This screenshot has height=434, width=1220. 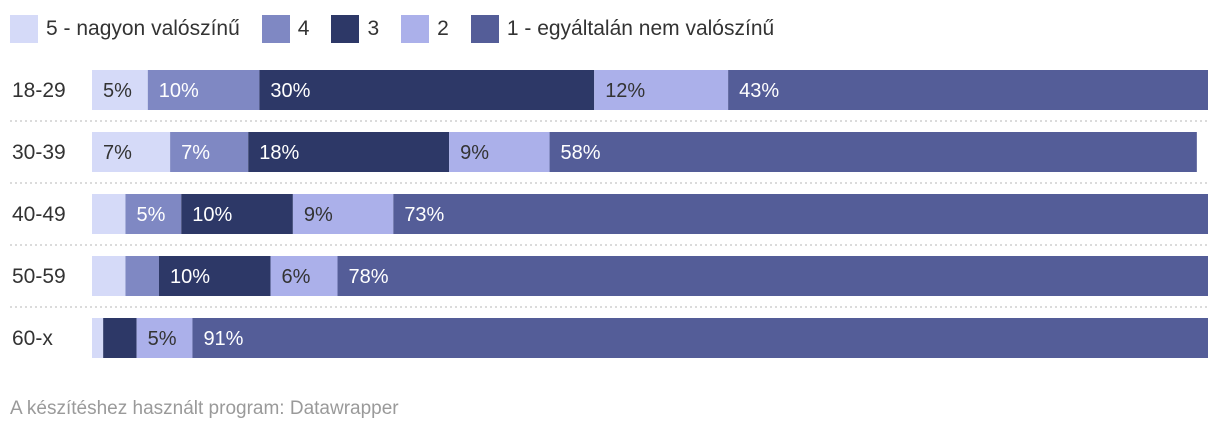 What do you see at coordinates (373, 28) in the screenshot?
I see `legend-label: 3` at bounding box center [373, 28].